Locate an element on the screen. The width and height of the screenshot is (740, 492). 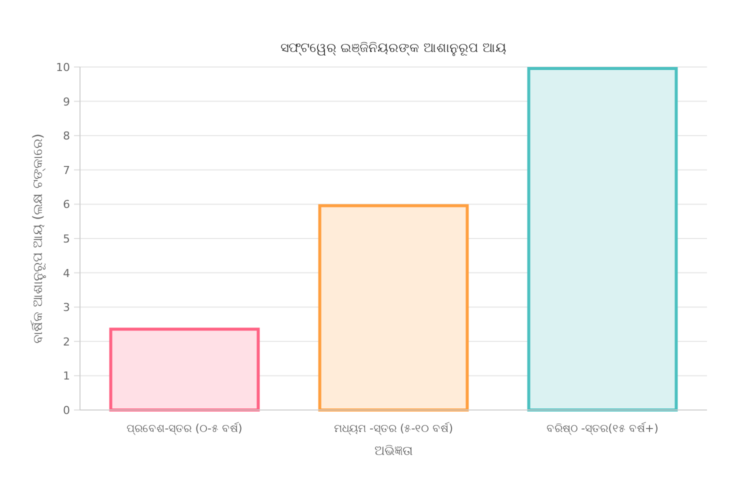
y-axis-title: ବାର୍ଷିକ ଆଶାନୁରୂପ ଆୟ (ଲକ୍ଷ ଟଙ୍କାରେ) is located at coordinates (38, 239).